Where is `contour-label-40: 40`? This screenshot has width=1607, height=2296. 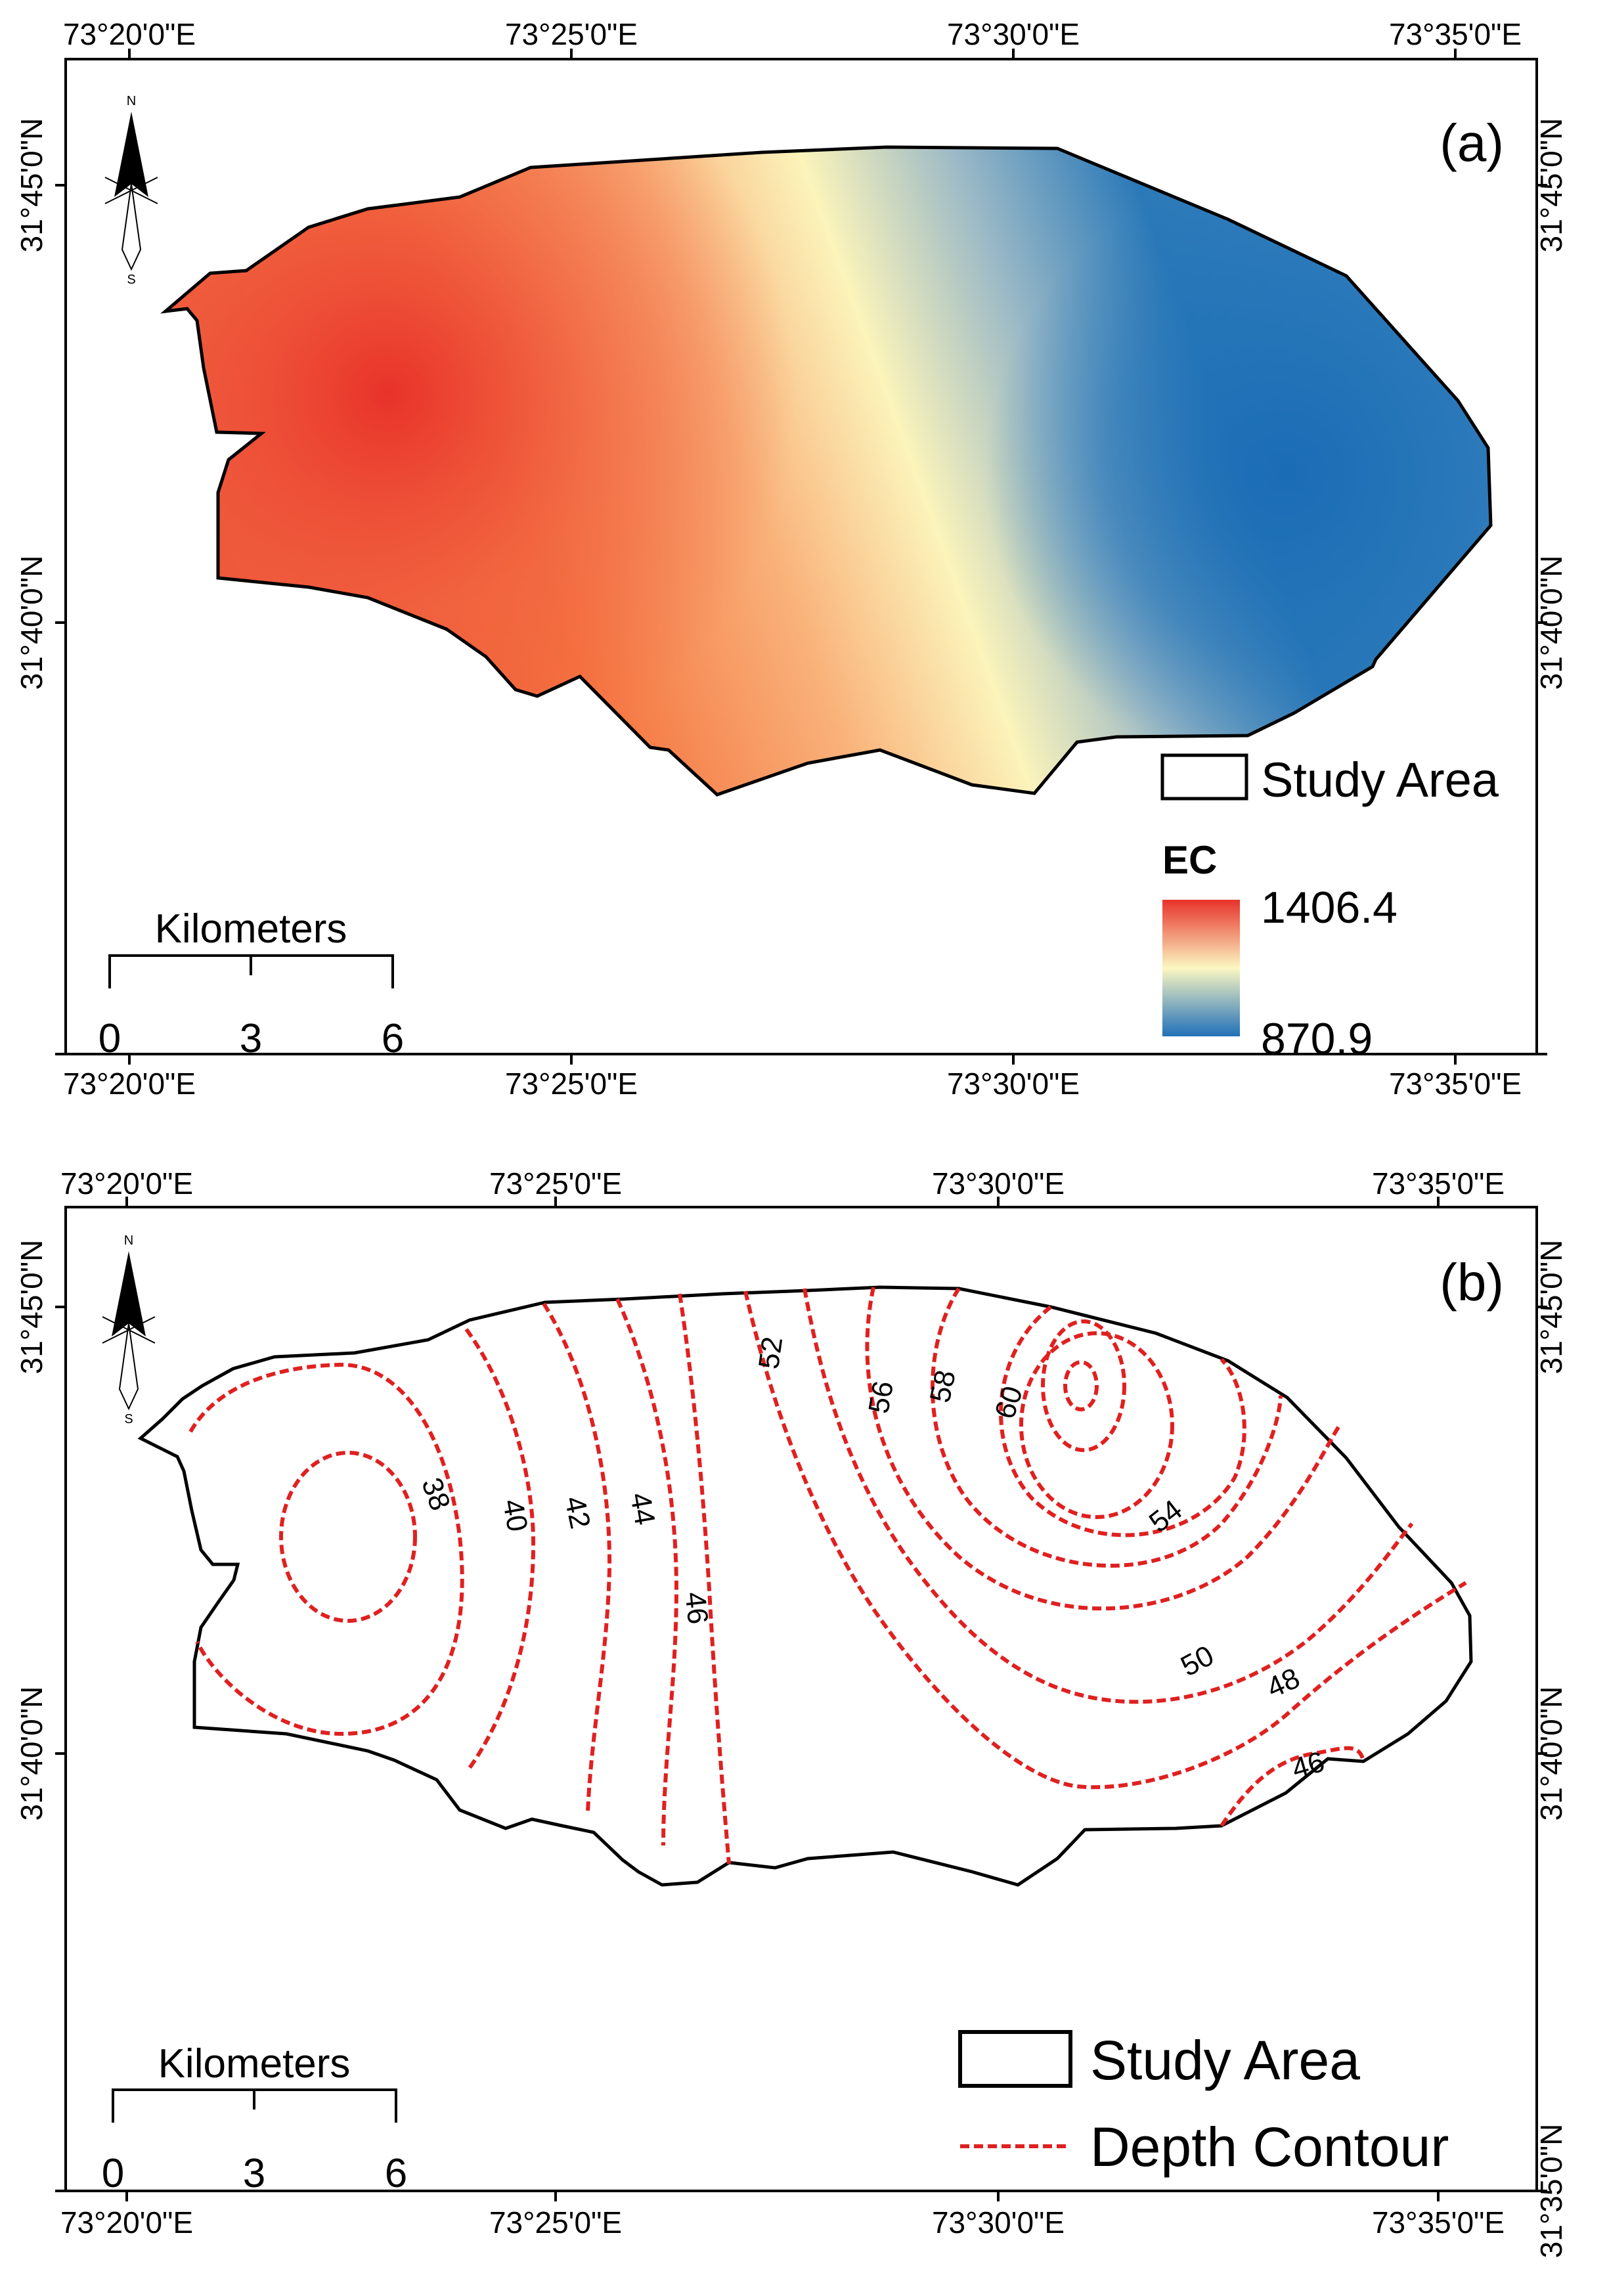 contour-label-40: 40 is located at coordinates (515, 1515).